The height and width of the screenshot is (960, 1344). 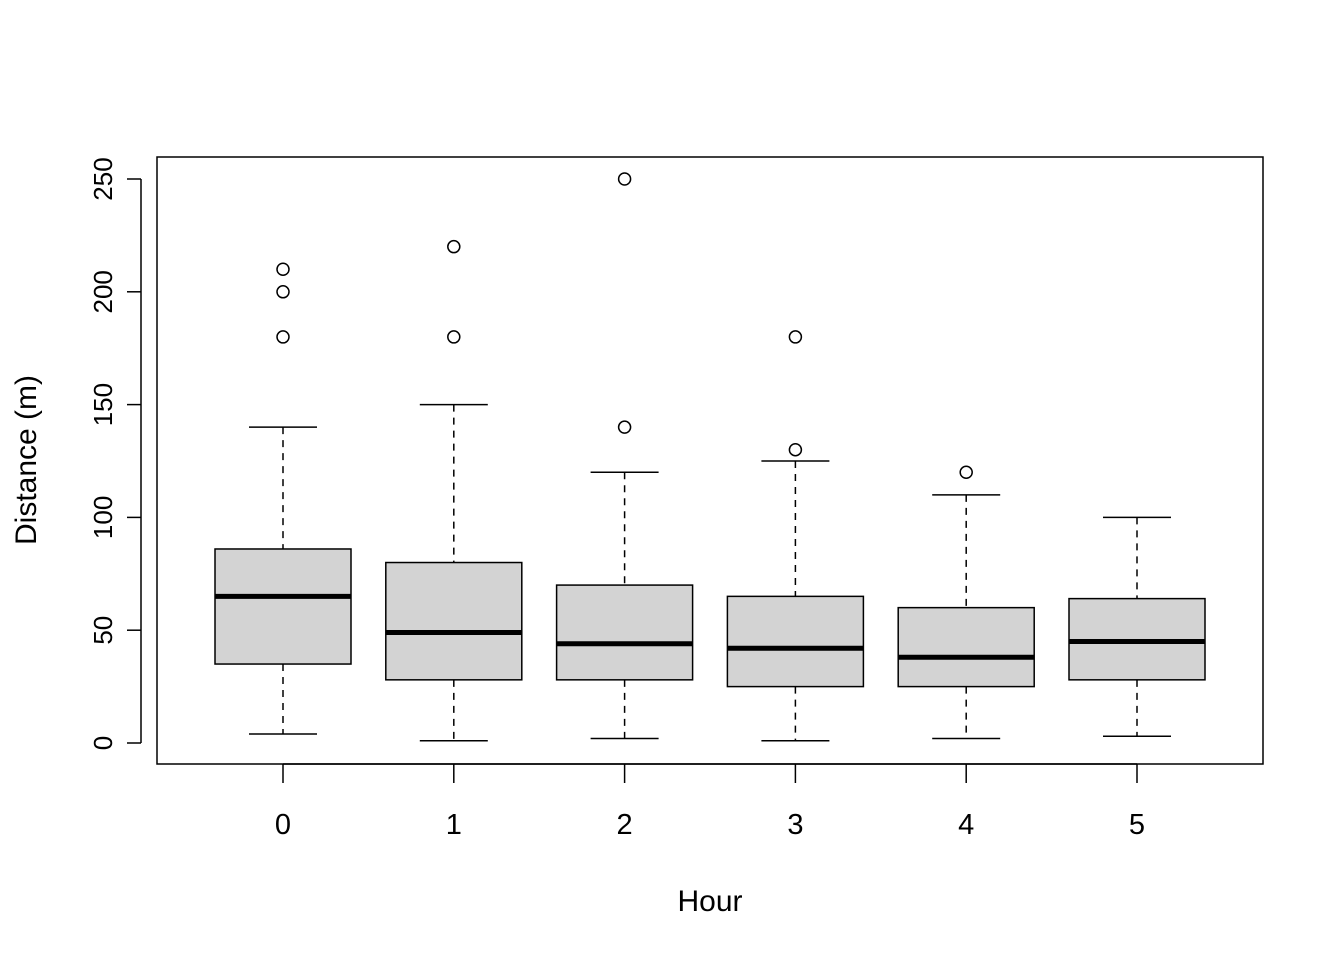 What do you see at coordinates (103, 743) in the screenshot?
I see `y-tick-label: 0` at bounding box center [103, 743].